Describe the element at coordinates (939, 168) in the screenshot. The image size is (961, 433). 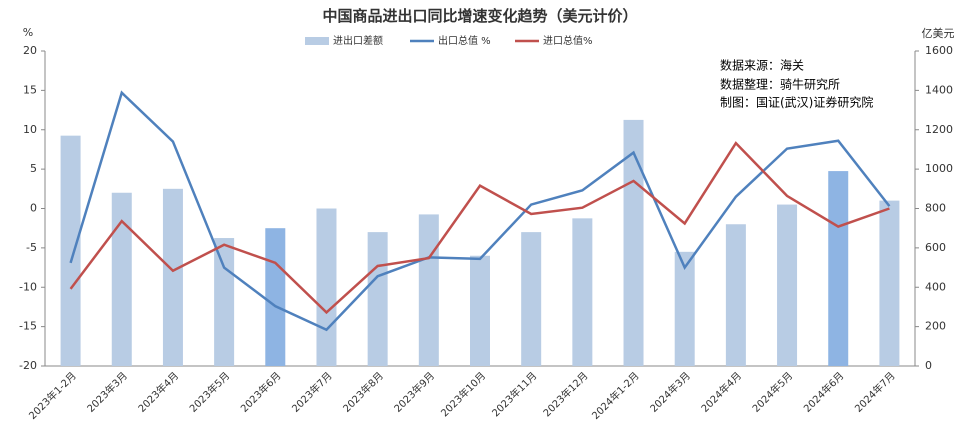
I see `y2-tick-label: 1000` at that location.